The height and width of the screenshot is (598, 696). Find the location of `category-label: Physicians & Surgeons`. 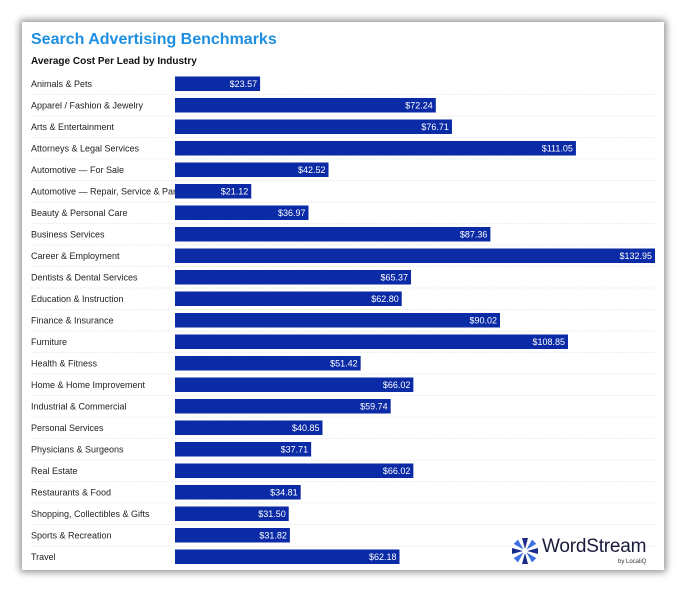

category-label: Physicians & Surgeons is located at coordinates (77, 449).